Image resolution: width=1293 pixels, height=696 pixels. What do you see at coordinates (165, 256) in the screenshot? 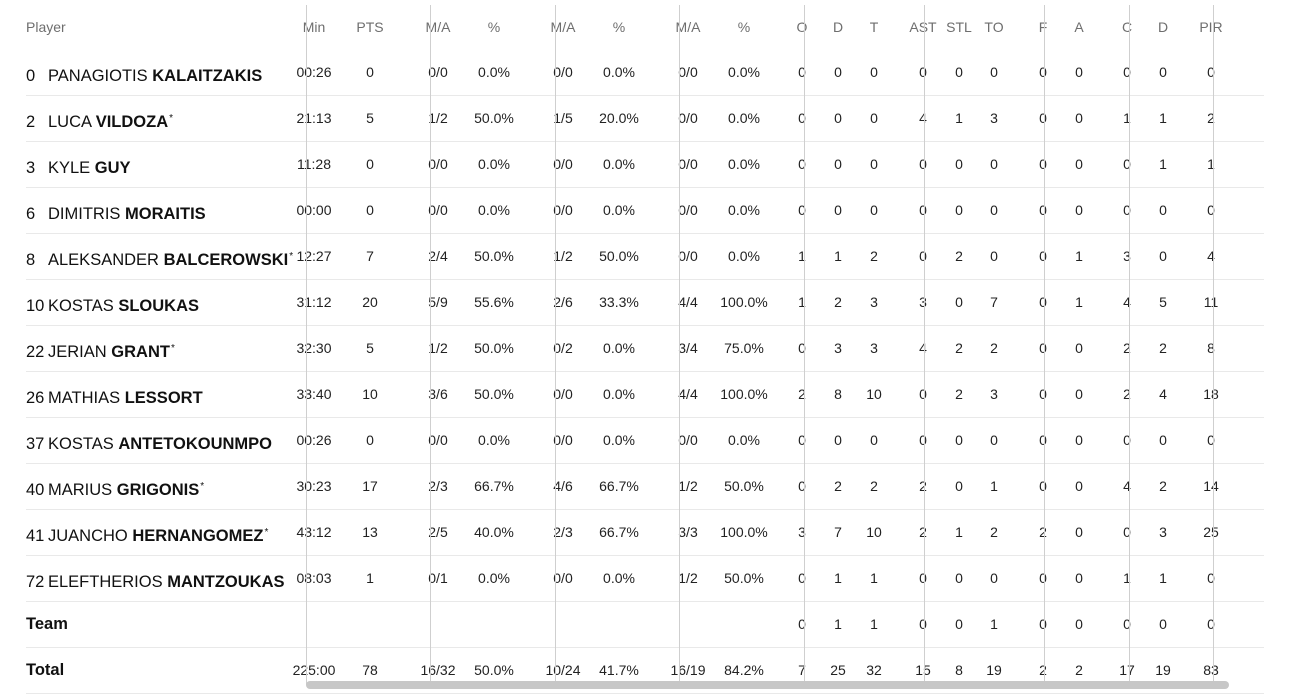
I see `player-name-cell: 8 ALEKSANDER BALCEROWSKI*` at bounding box center [165, 256].